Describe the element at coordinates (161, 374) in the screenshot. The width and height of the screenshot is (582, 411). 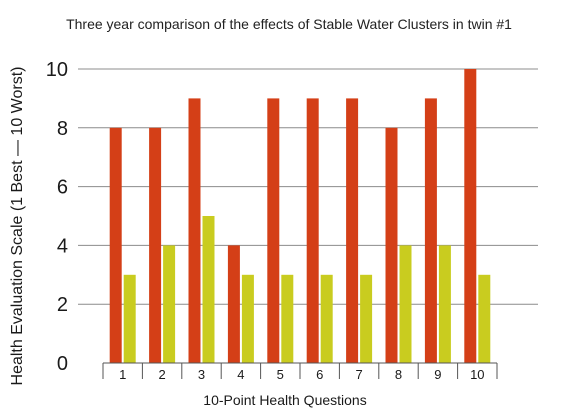
I see `x-tick-label: 2` at that location.